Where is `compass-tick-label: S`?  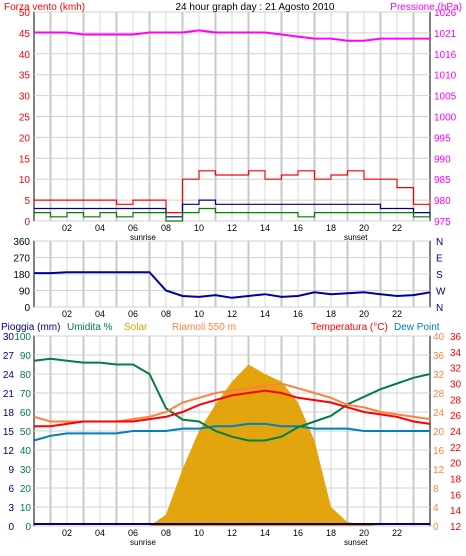
compass-tick-label: S is located at coordinates (439, 275).